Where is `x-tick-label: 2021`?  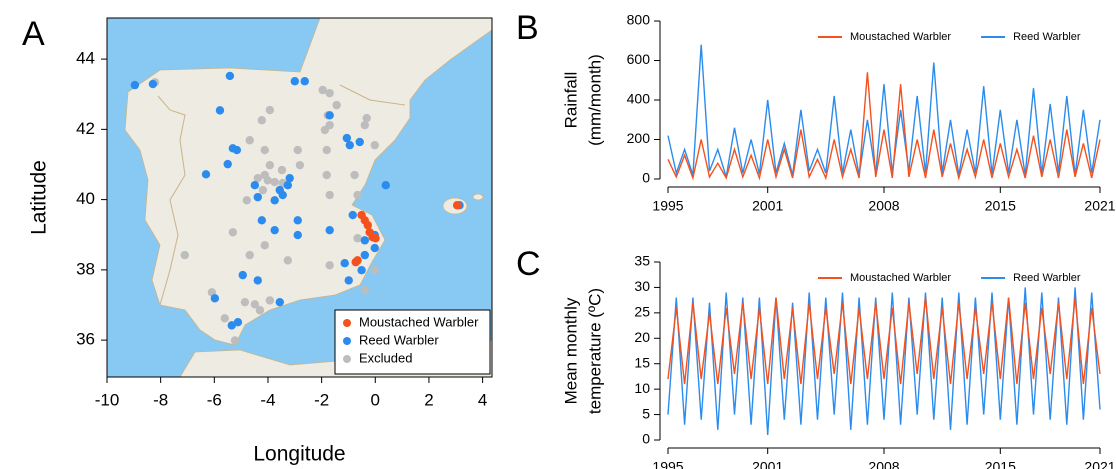
x-tick-label: 2021 is located at coordinates (1099, 206).